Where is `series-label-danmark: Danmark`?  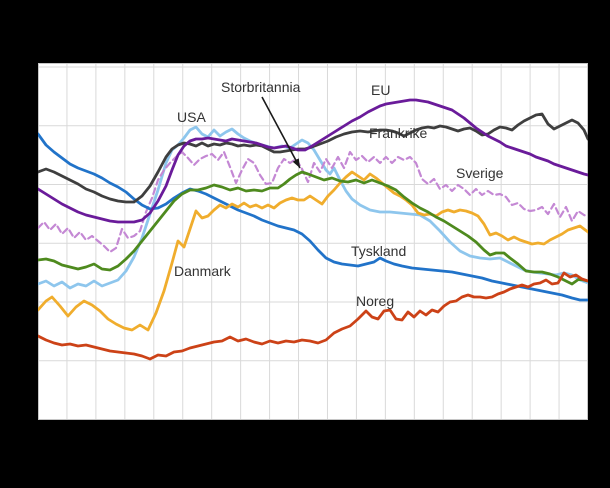 series-label-danmark: Danmark is located at coordinates (202, 271).